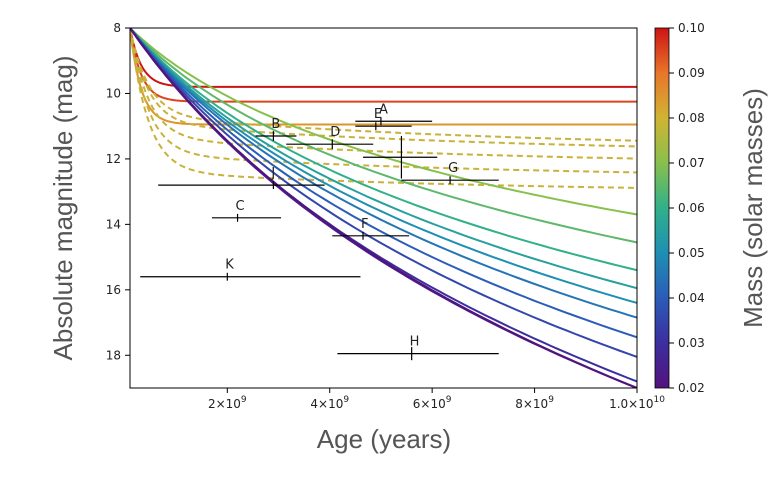 The height and width of the screenshot is (477, 779). I want to click on colorbar-tick-label: 0.08, so click(691, 118).